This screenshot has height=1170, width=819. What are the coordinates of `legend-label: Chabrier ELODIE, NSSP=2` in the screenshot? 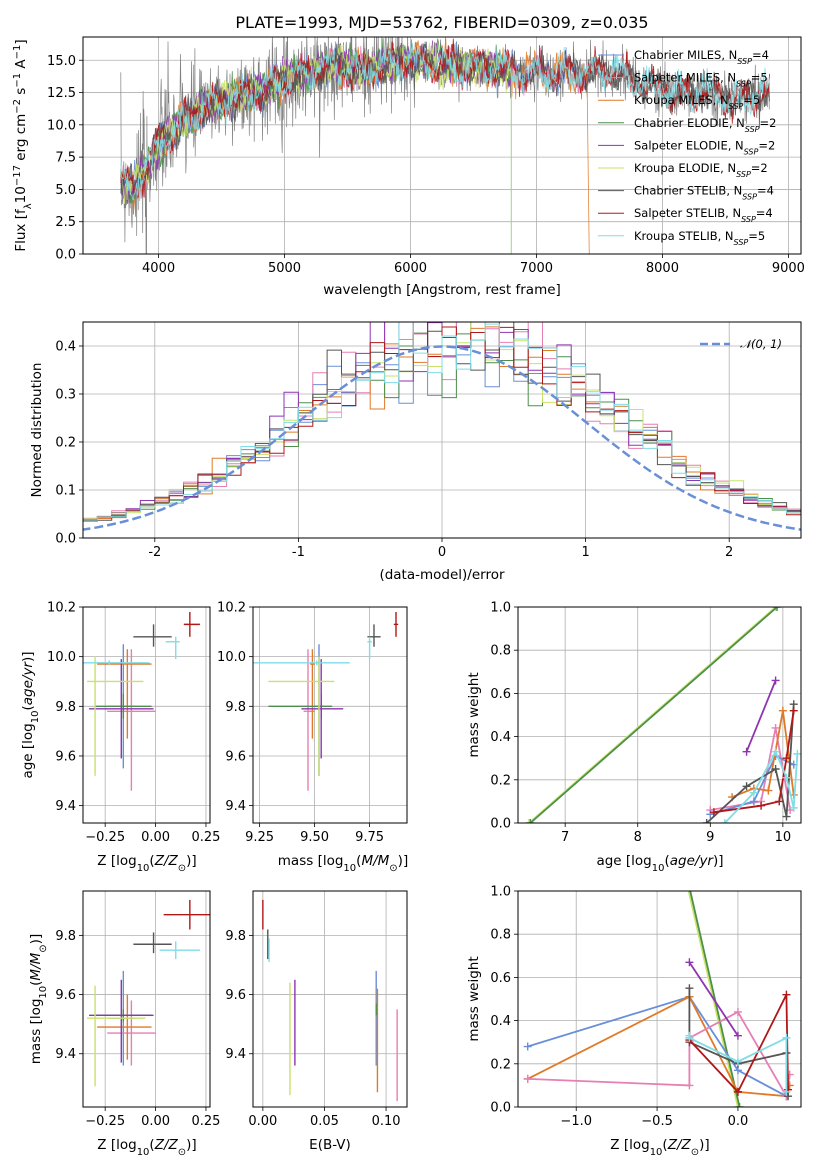 It's located at (705, 125).